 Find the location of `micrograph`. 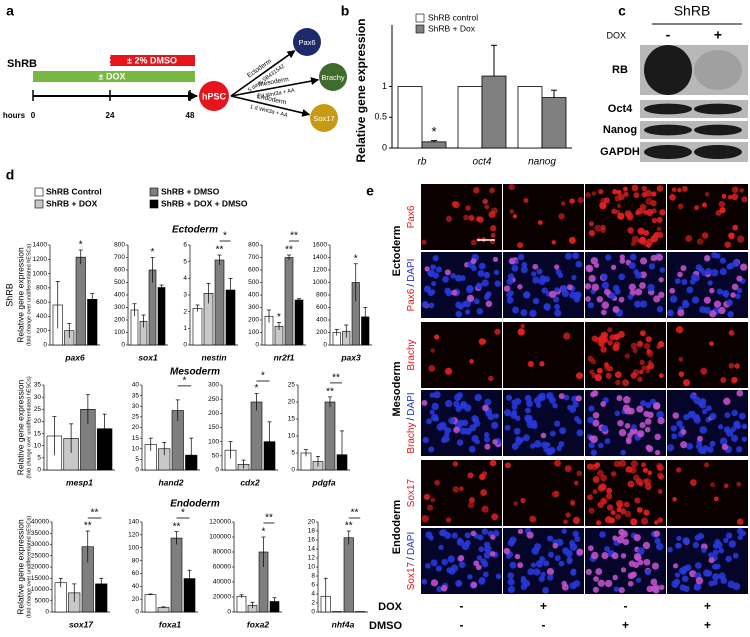

micrograph is located at coordinates (461, 493).